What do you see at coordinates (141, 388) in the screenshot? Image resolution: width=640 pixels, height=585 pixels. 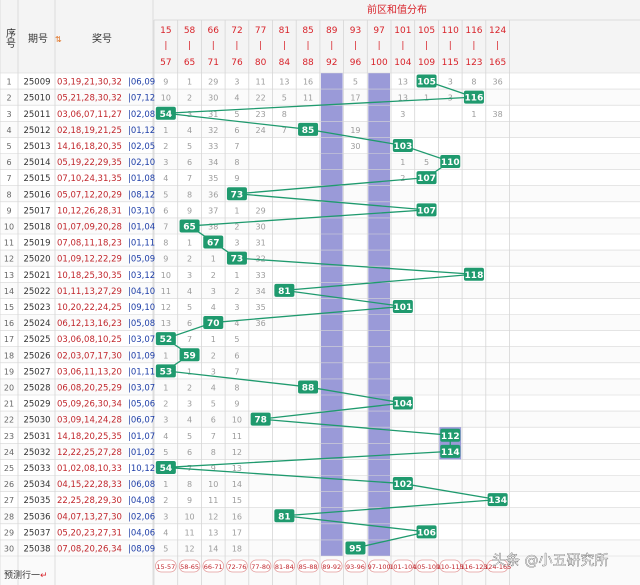 I see `row-back-numbers: |03,07` at bounding box center [141, 388].